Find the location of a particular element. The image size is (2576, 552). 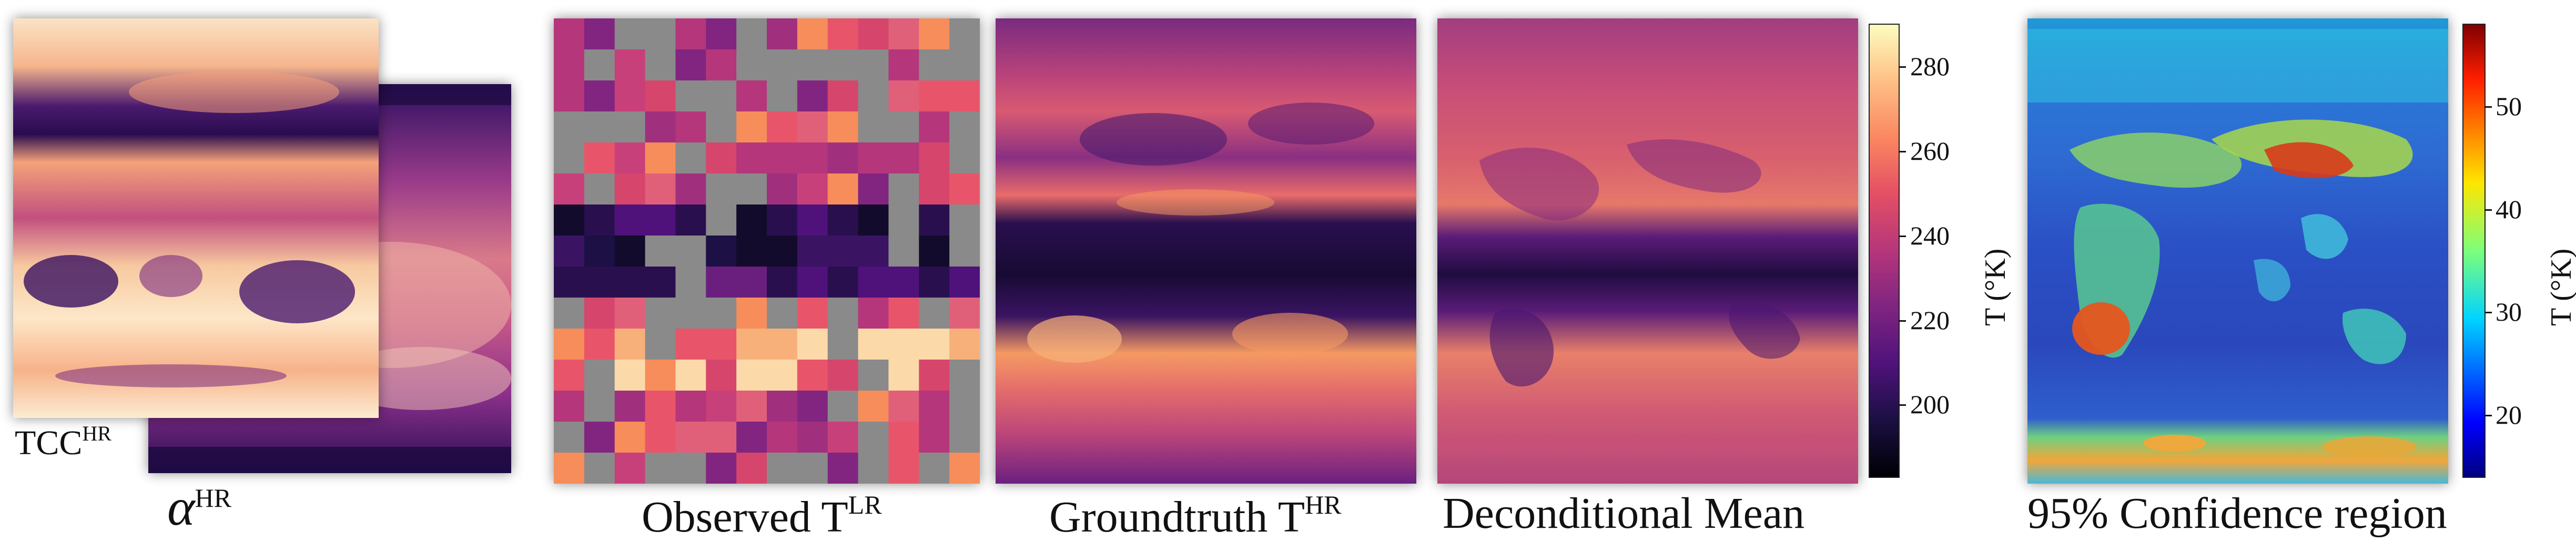

confidence-colorbar is located at coordinates (2474, 251).